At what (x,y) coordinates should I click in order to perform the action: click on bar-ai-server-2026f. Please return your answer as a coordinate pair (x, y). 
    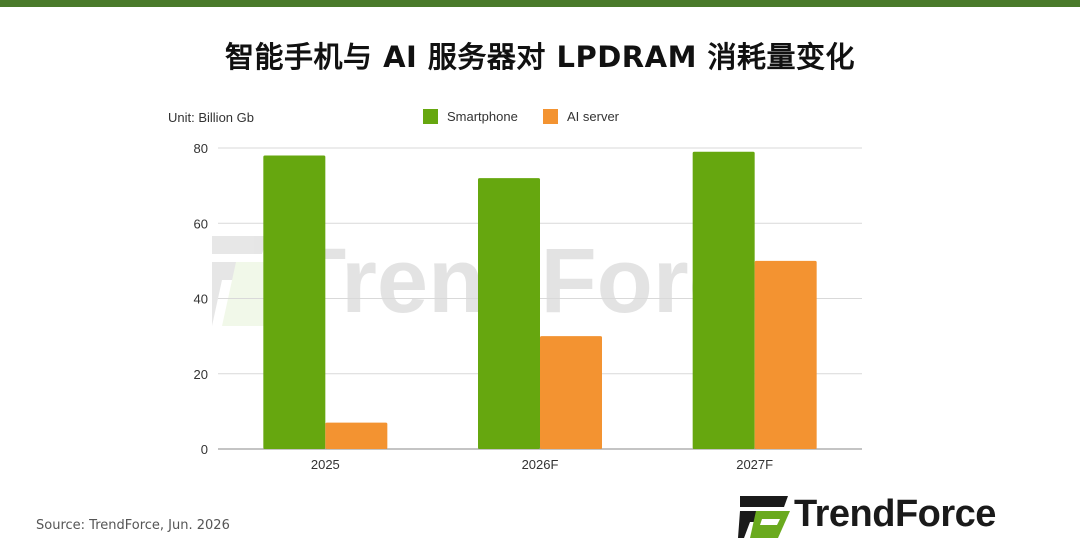
    Looking at the image, I should click on (571, 392).